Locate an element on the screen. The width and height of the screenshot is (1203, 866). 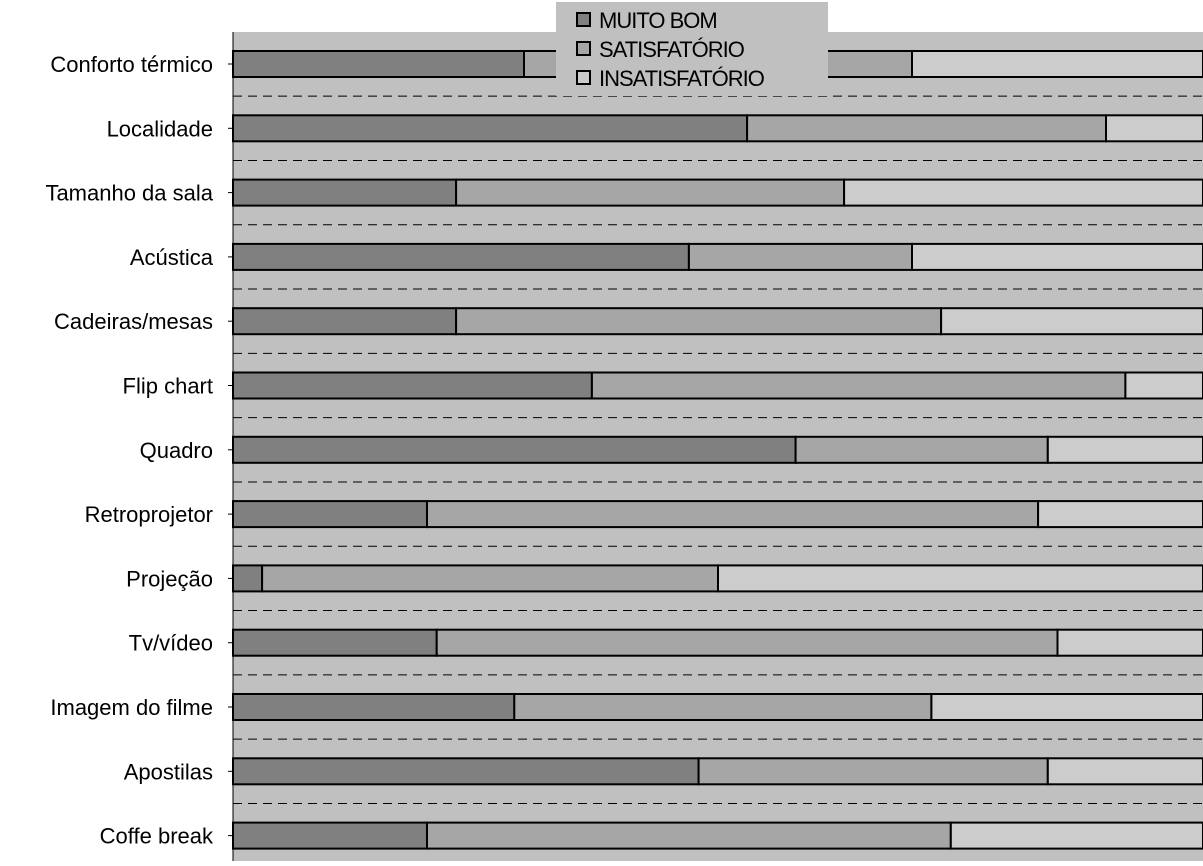
y-tick-label: Tv/vídeo is located at coordinates (171, 643).